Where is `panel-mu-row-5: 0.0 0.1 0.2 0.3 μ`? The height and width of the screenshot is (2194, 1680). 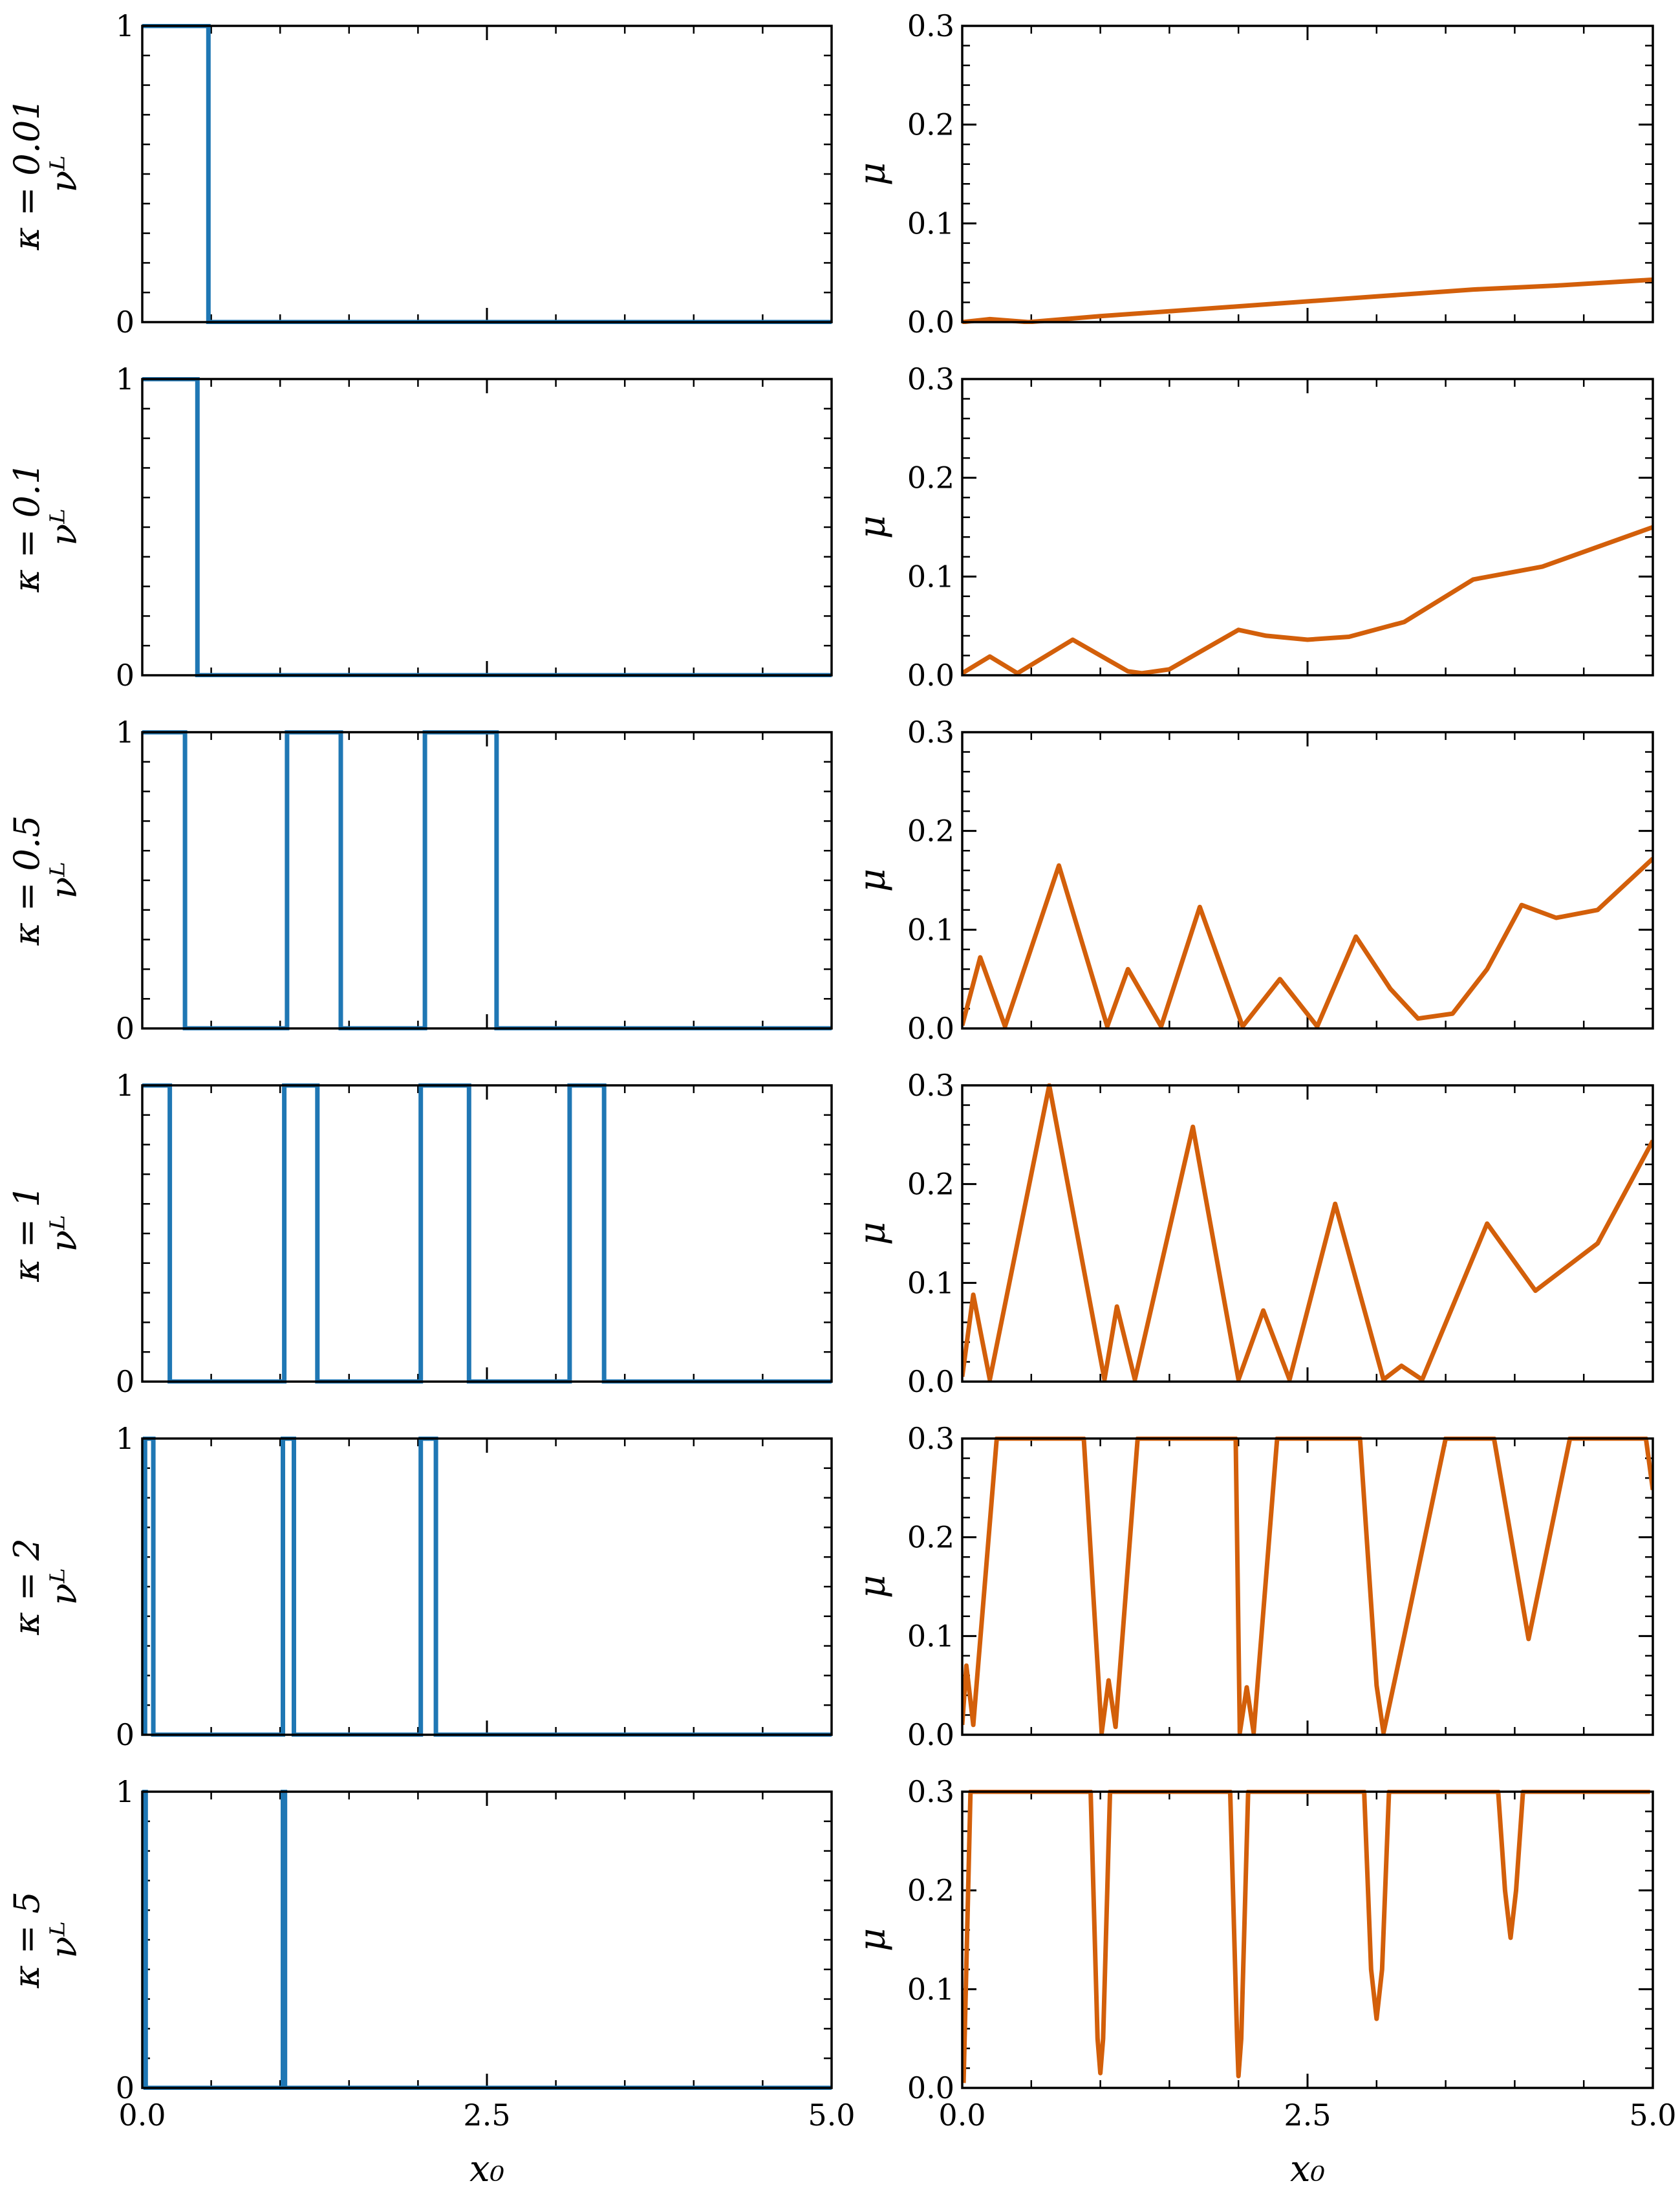 panel-mu-row-5: 0.0 0.1 0.2 0.3 μ is located at coordinates (1253, 1586).